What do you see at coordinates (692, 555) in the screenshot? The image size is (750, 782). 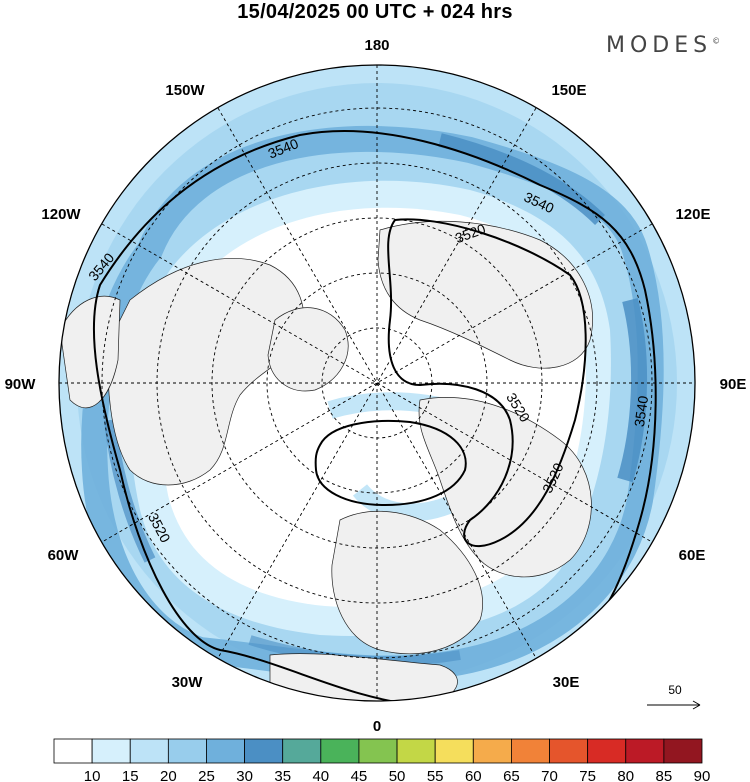 I see `lon-label-60e: 60E` at bounding box center [692, 555].